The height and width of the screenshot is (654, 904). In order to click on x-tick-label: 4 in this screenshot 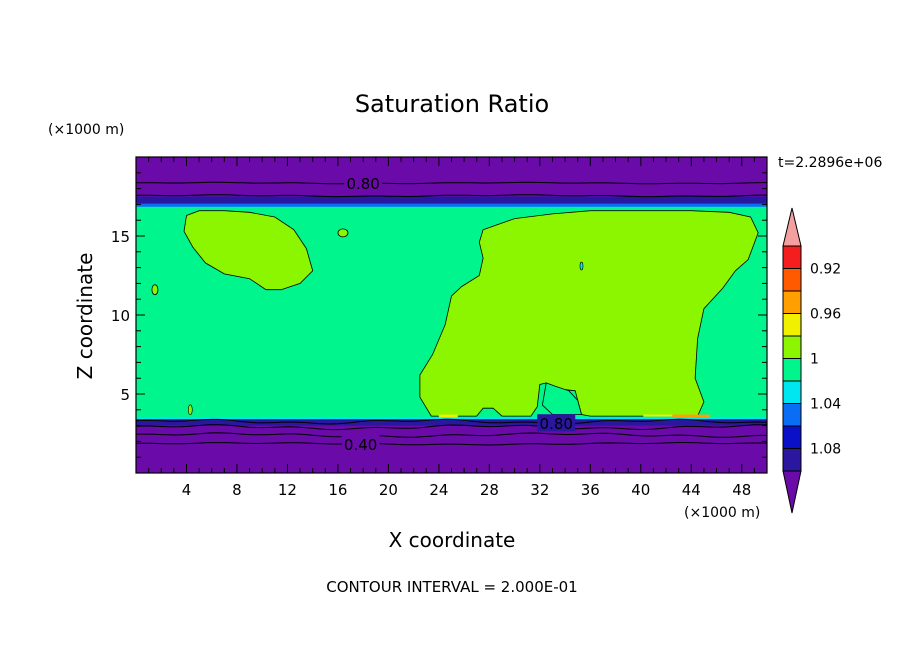, I will do `click(187, 490)`.